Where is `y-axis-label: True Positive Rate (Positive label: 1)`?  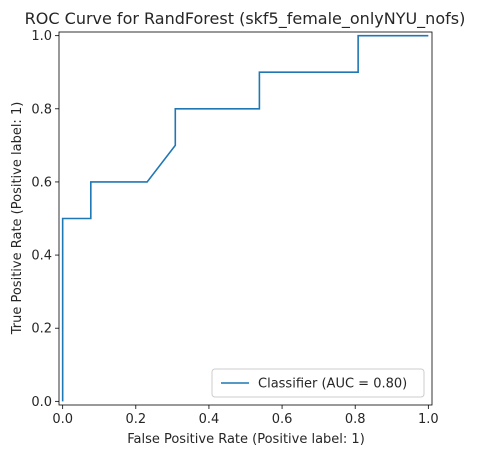
y-axis-label: True Positive Rate (Positive label: 1) is located at coordinates (17, 219).